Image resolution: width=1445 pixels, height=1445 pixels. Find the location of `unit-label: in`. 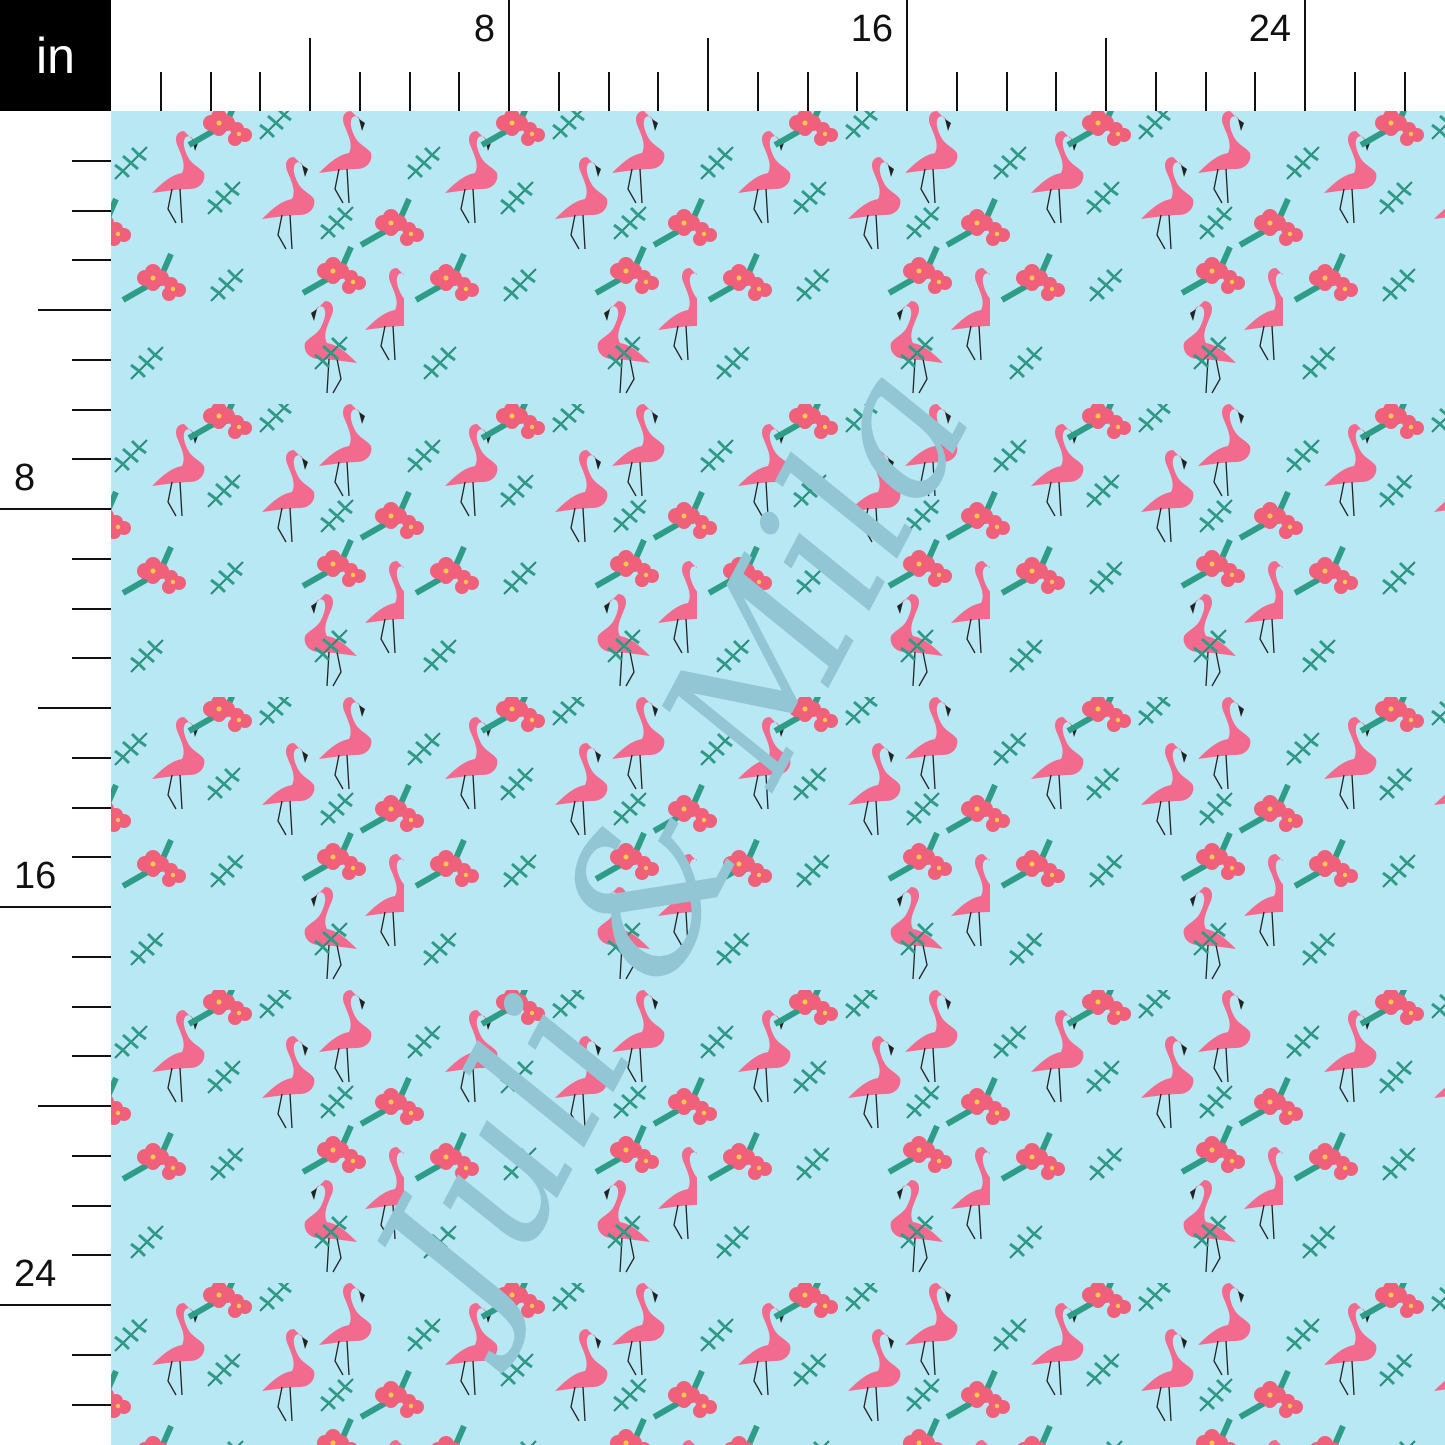

unit-label: in is located at coordinates (55, 55).